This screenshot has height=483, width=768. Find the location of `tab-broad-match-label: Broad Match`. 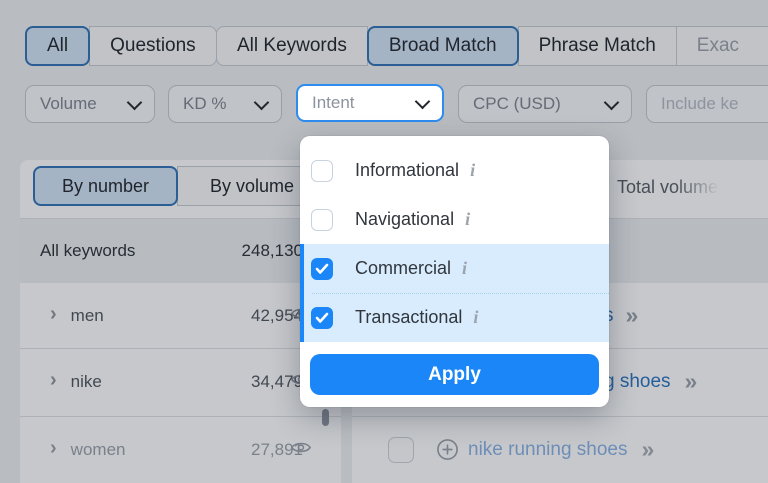

tab-broad-match-label: Broad Match is located at coordinates (442, 45).